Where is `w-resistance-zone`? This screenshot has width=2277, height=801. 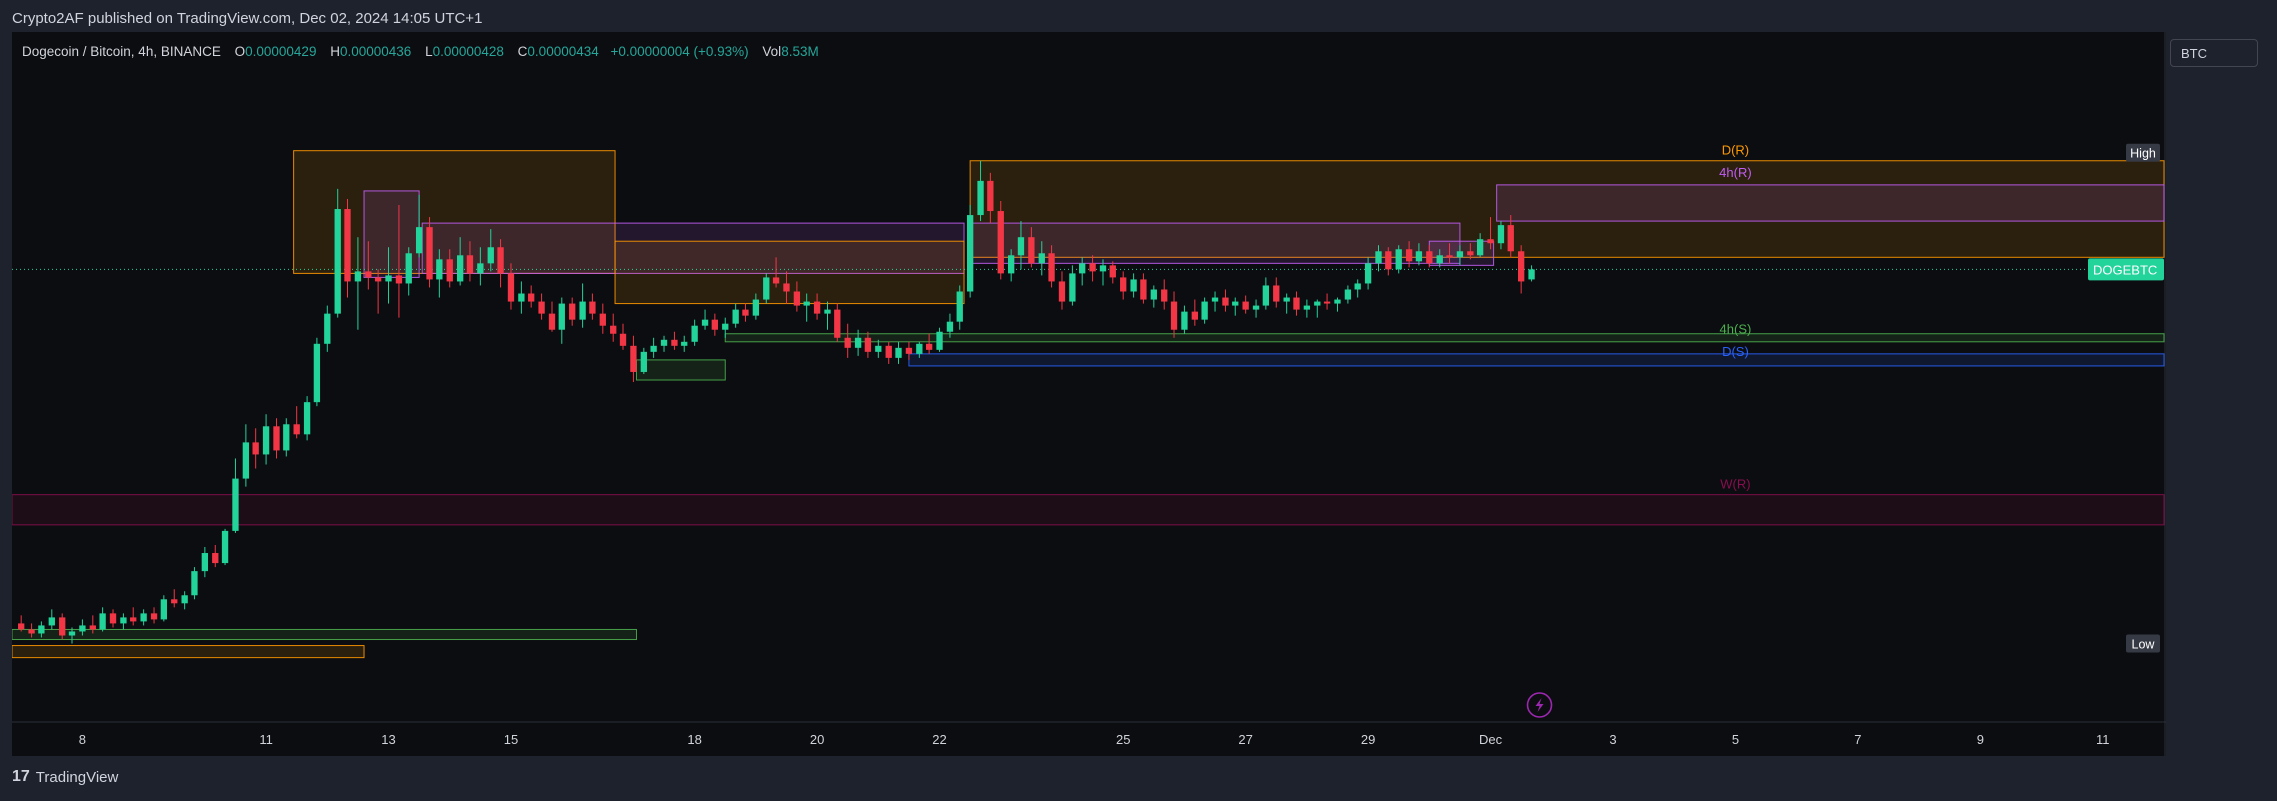 w-resistance-zone is located at coordinates (1088, 510).